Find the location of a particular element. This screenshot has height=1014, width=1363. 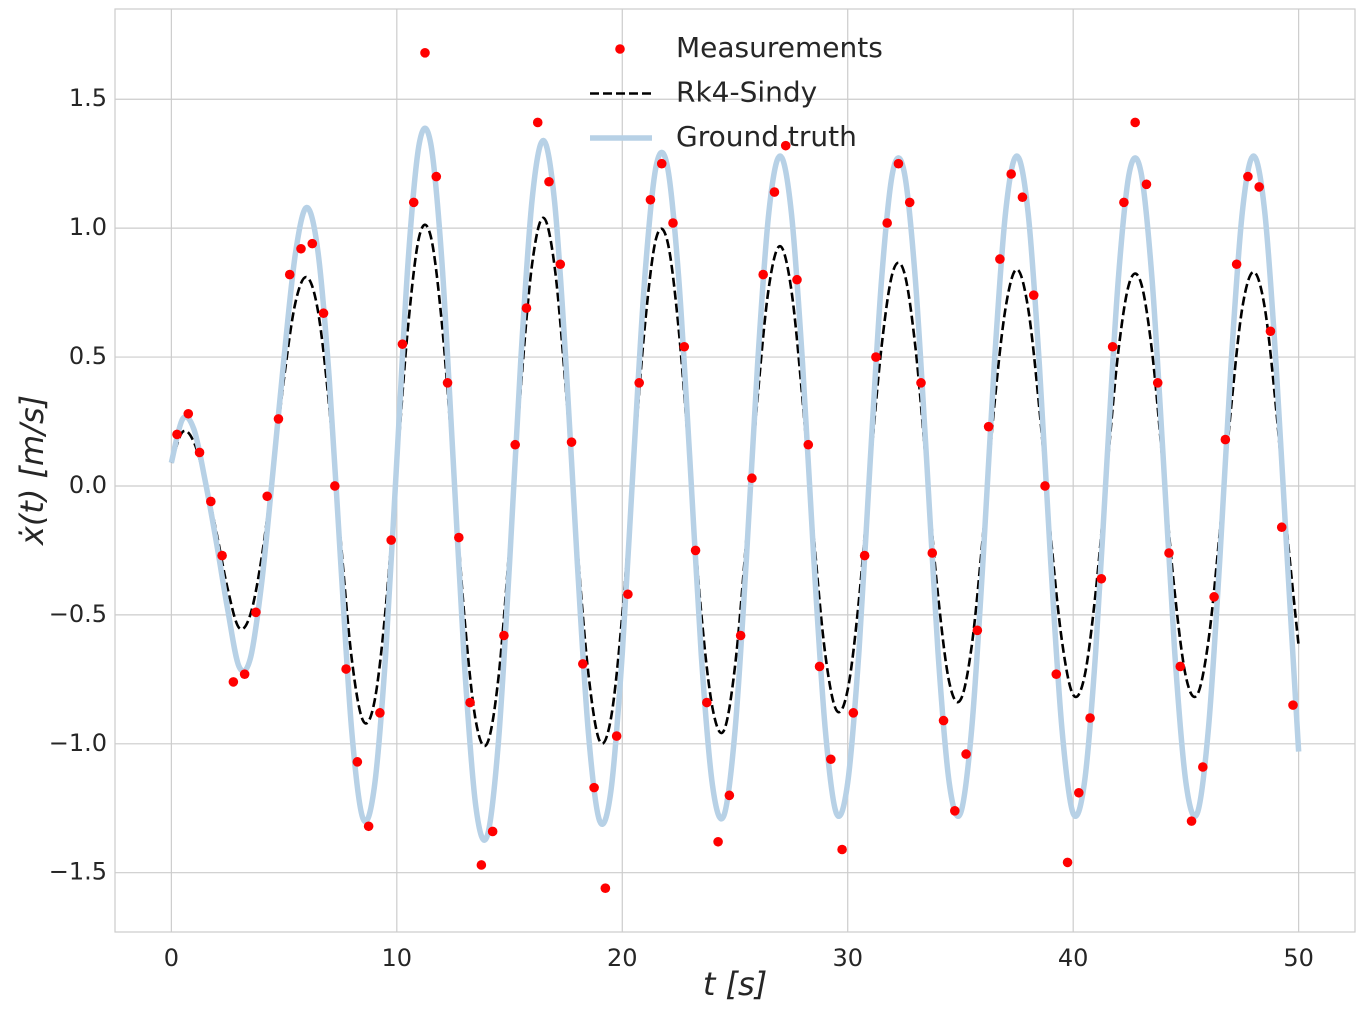

x-tick-label: 40 is located at coordinates (1073, 958).